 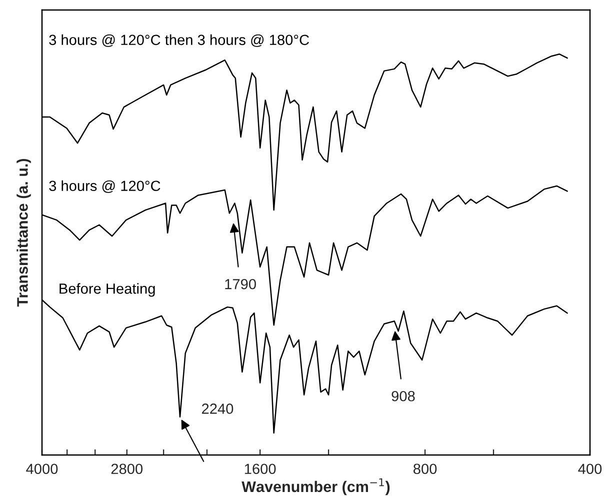 I want to click on x-tick-label: 400, so click(x=590, y=469).